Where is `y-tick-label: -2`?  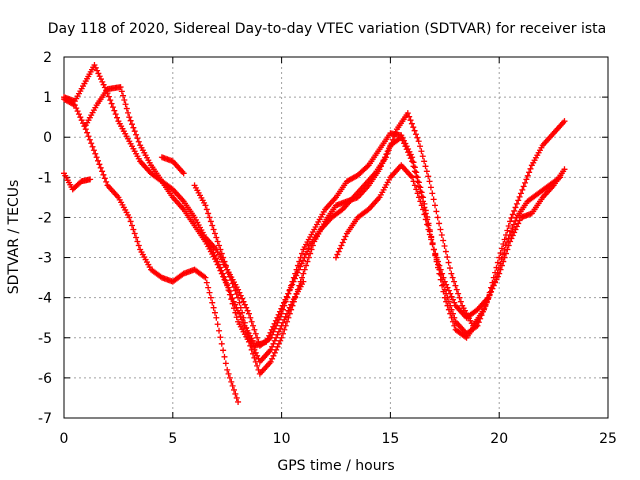
y-tick-label: -2 is located at coordinates (45, 218).